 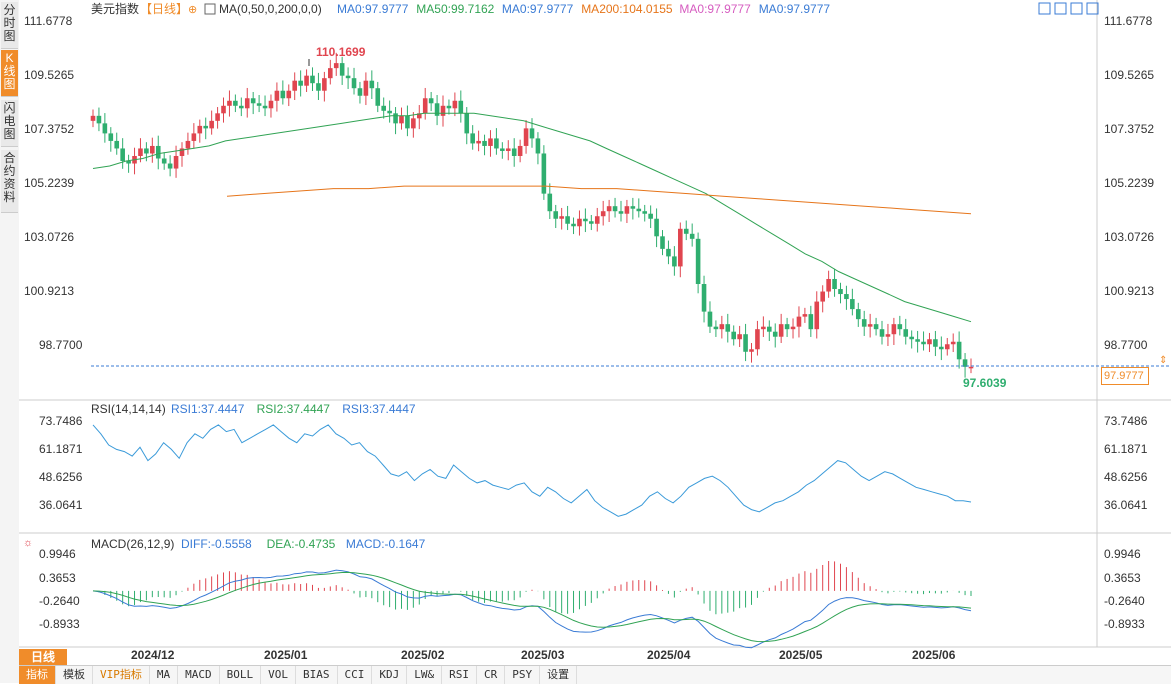 I want to click on macd-title: MACD(26,12,9), so click(x=132, y=544).